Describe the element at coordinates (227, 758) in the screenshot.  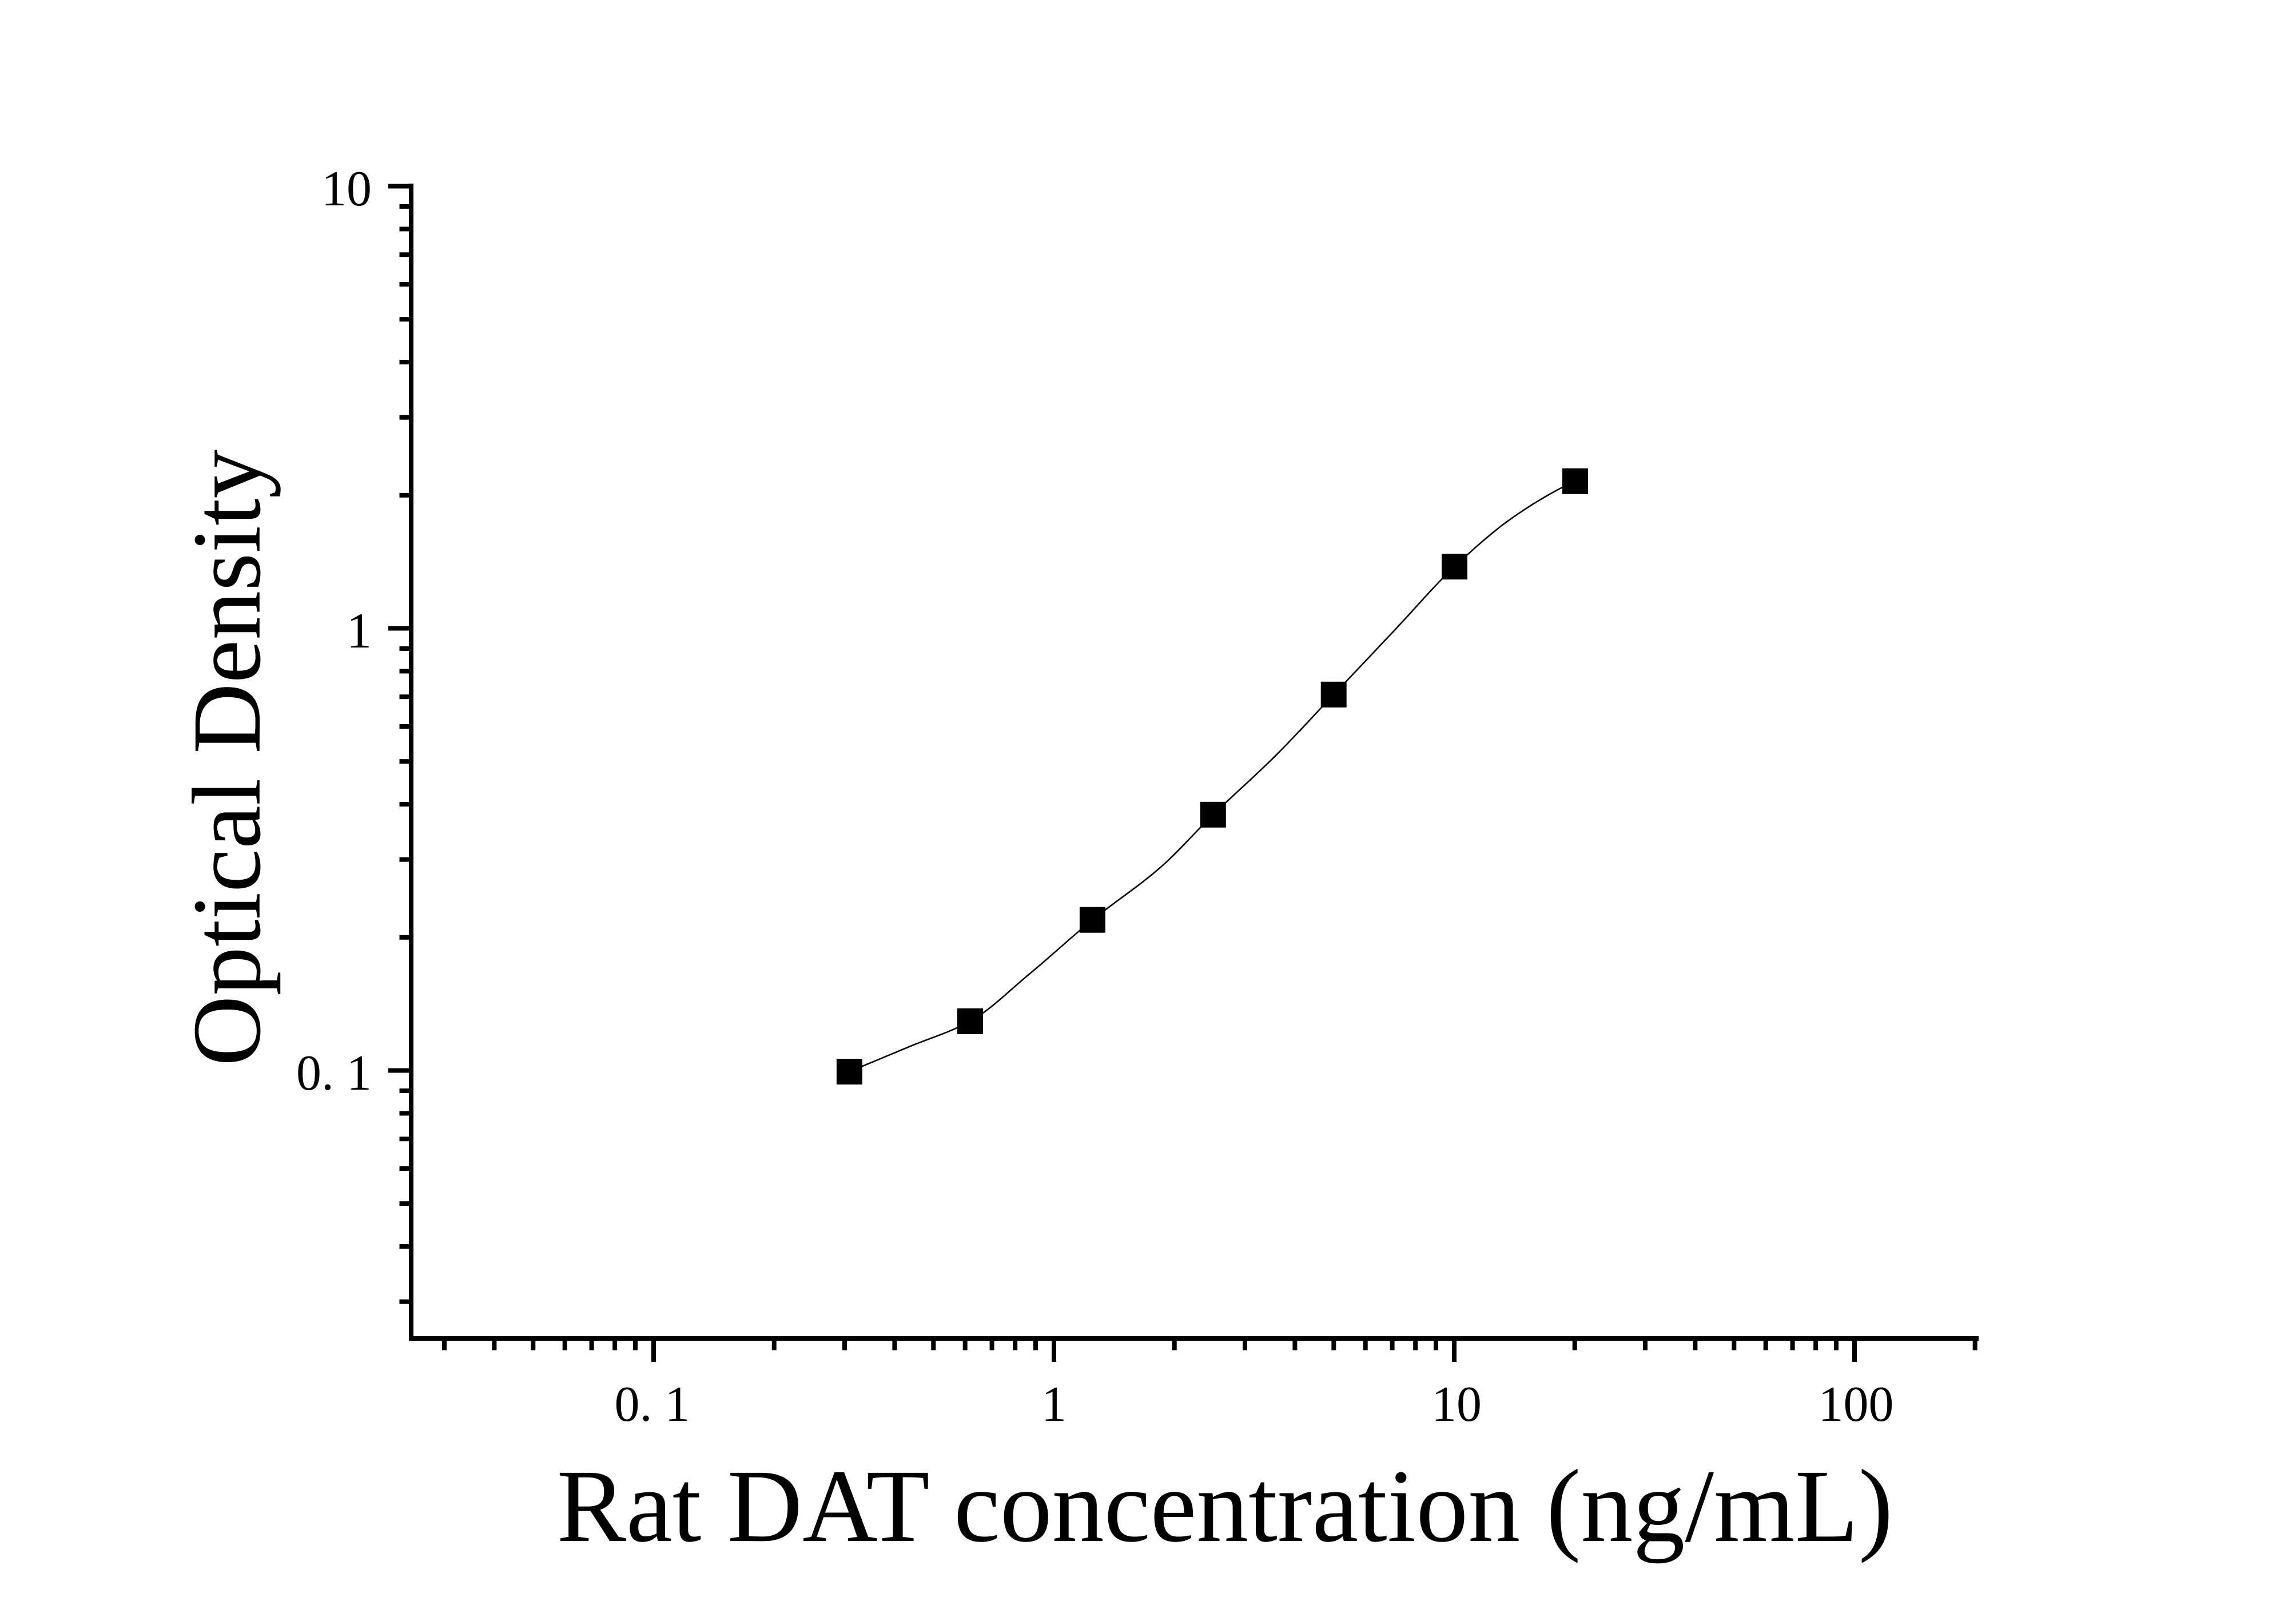
I see `svg-text: Optical Density` at that location.